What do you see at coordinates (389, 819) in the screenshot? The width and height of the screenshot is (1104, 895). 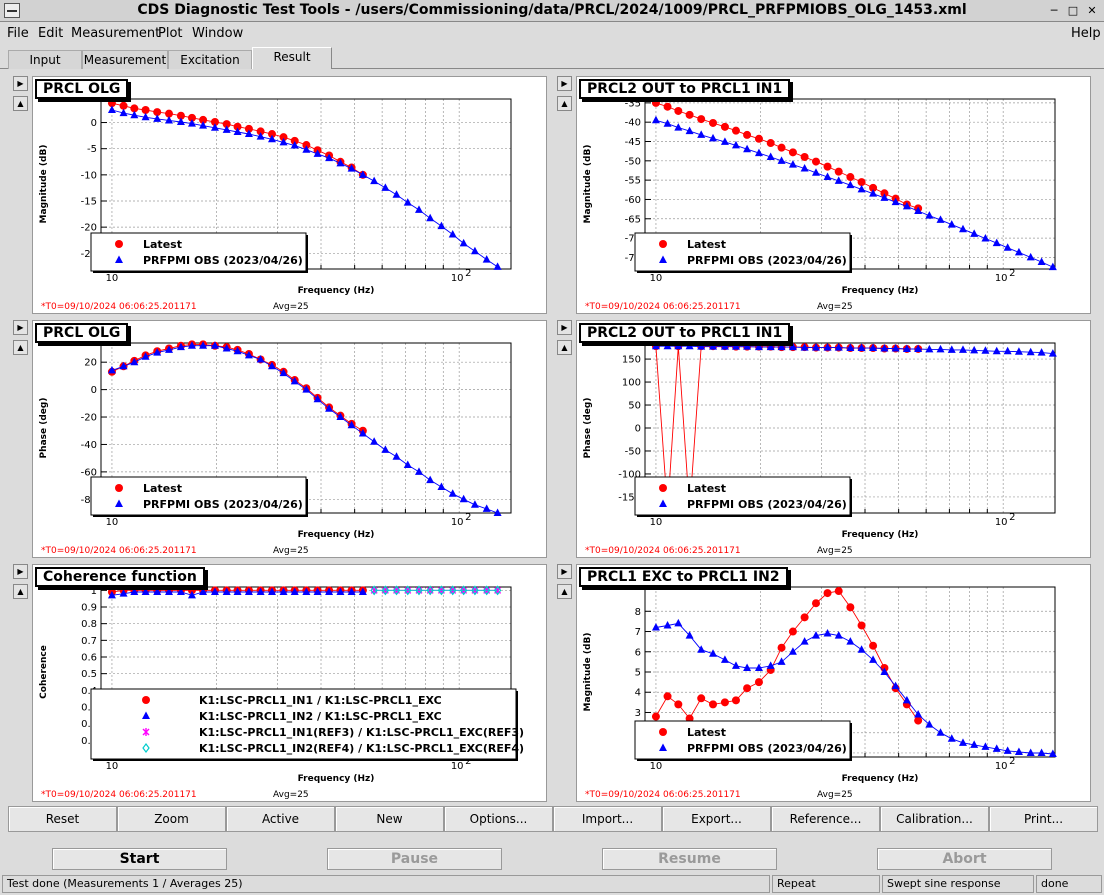 I see `new-button: New` at bounding box center [389, 819].